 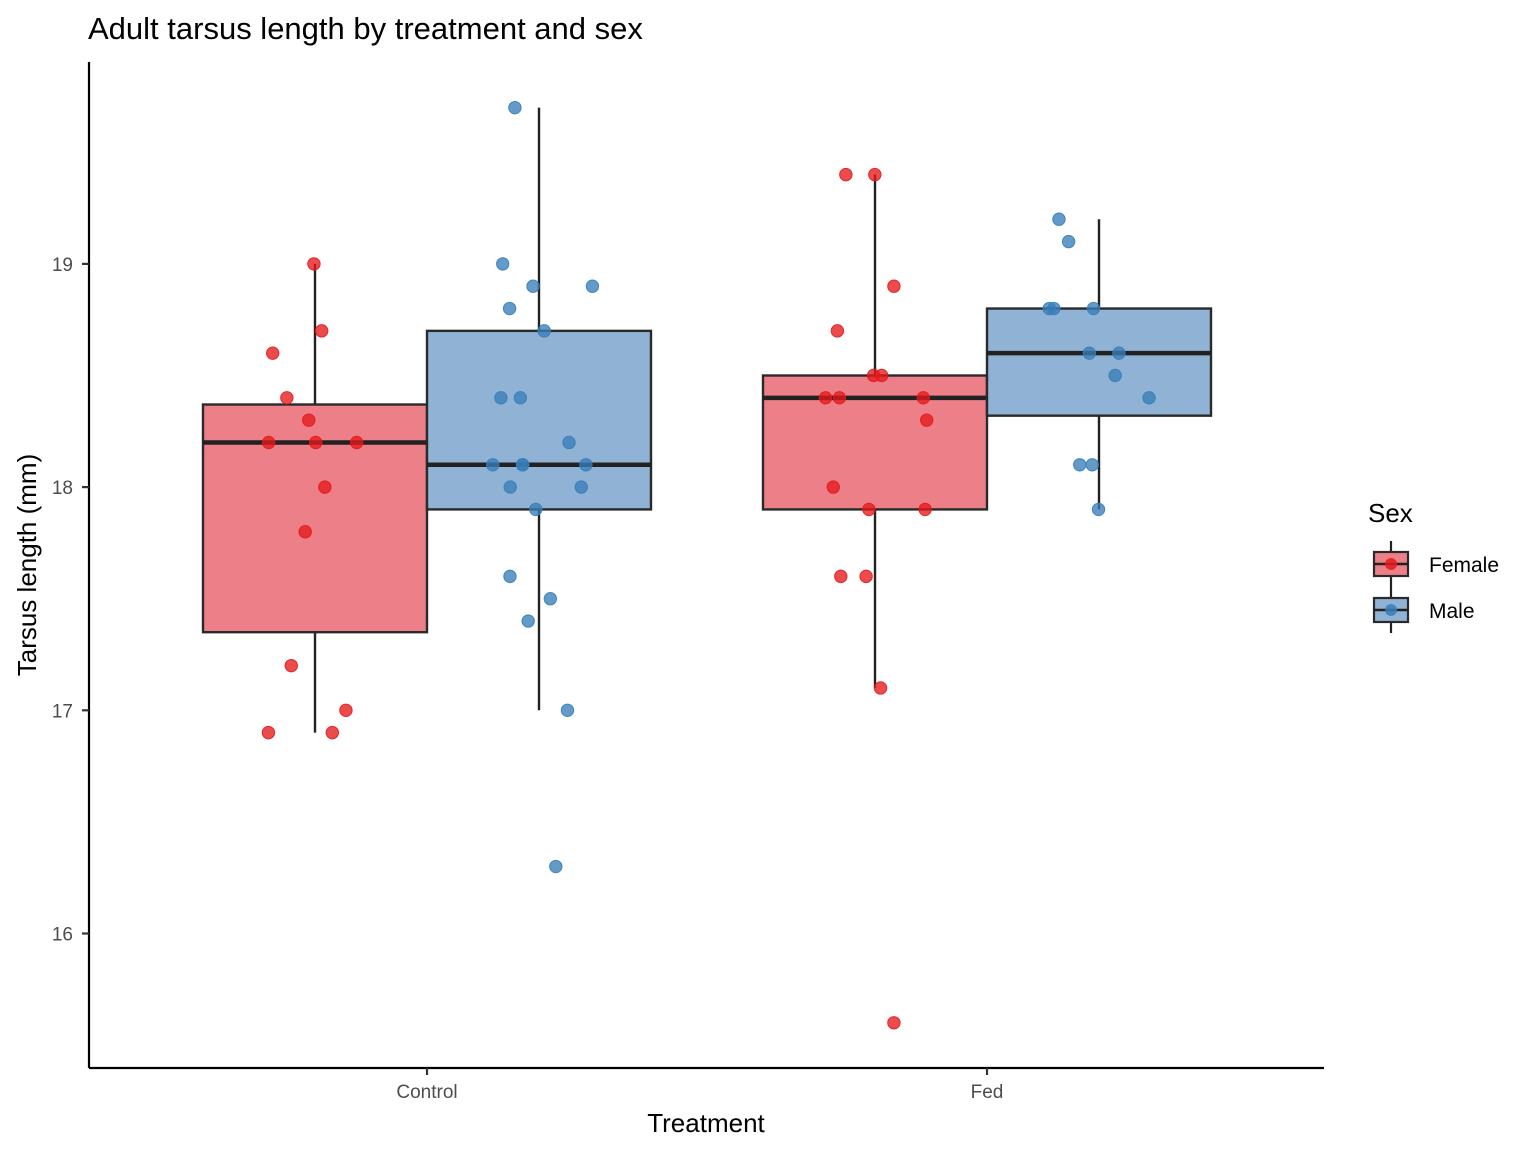 What do you see at coordinates (706, 1123) in the screenshot?
I see `x-axis-title: Treatment` at bounding box center [706, 1123].